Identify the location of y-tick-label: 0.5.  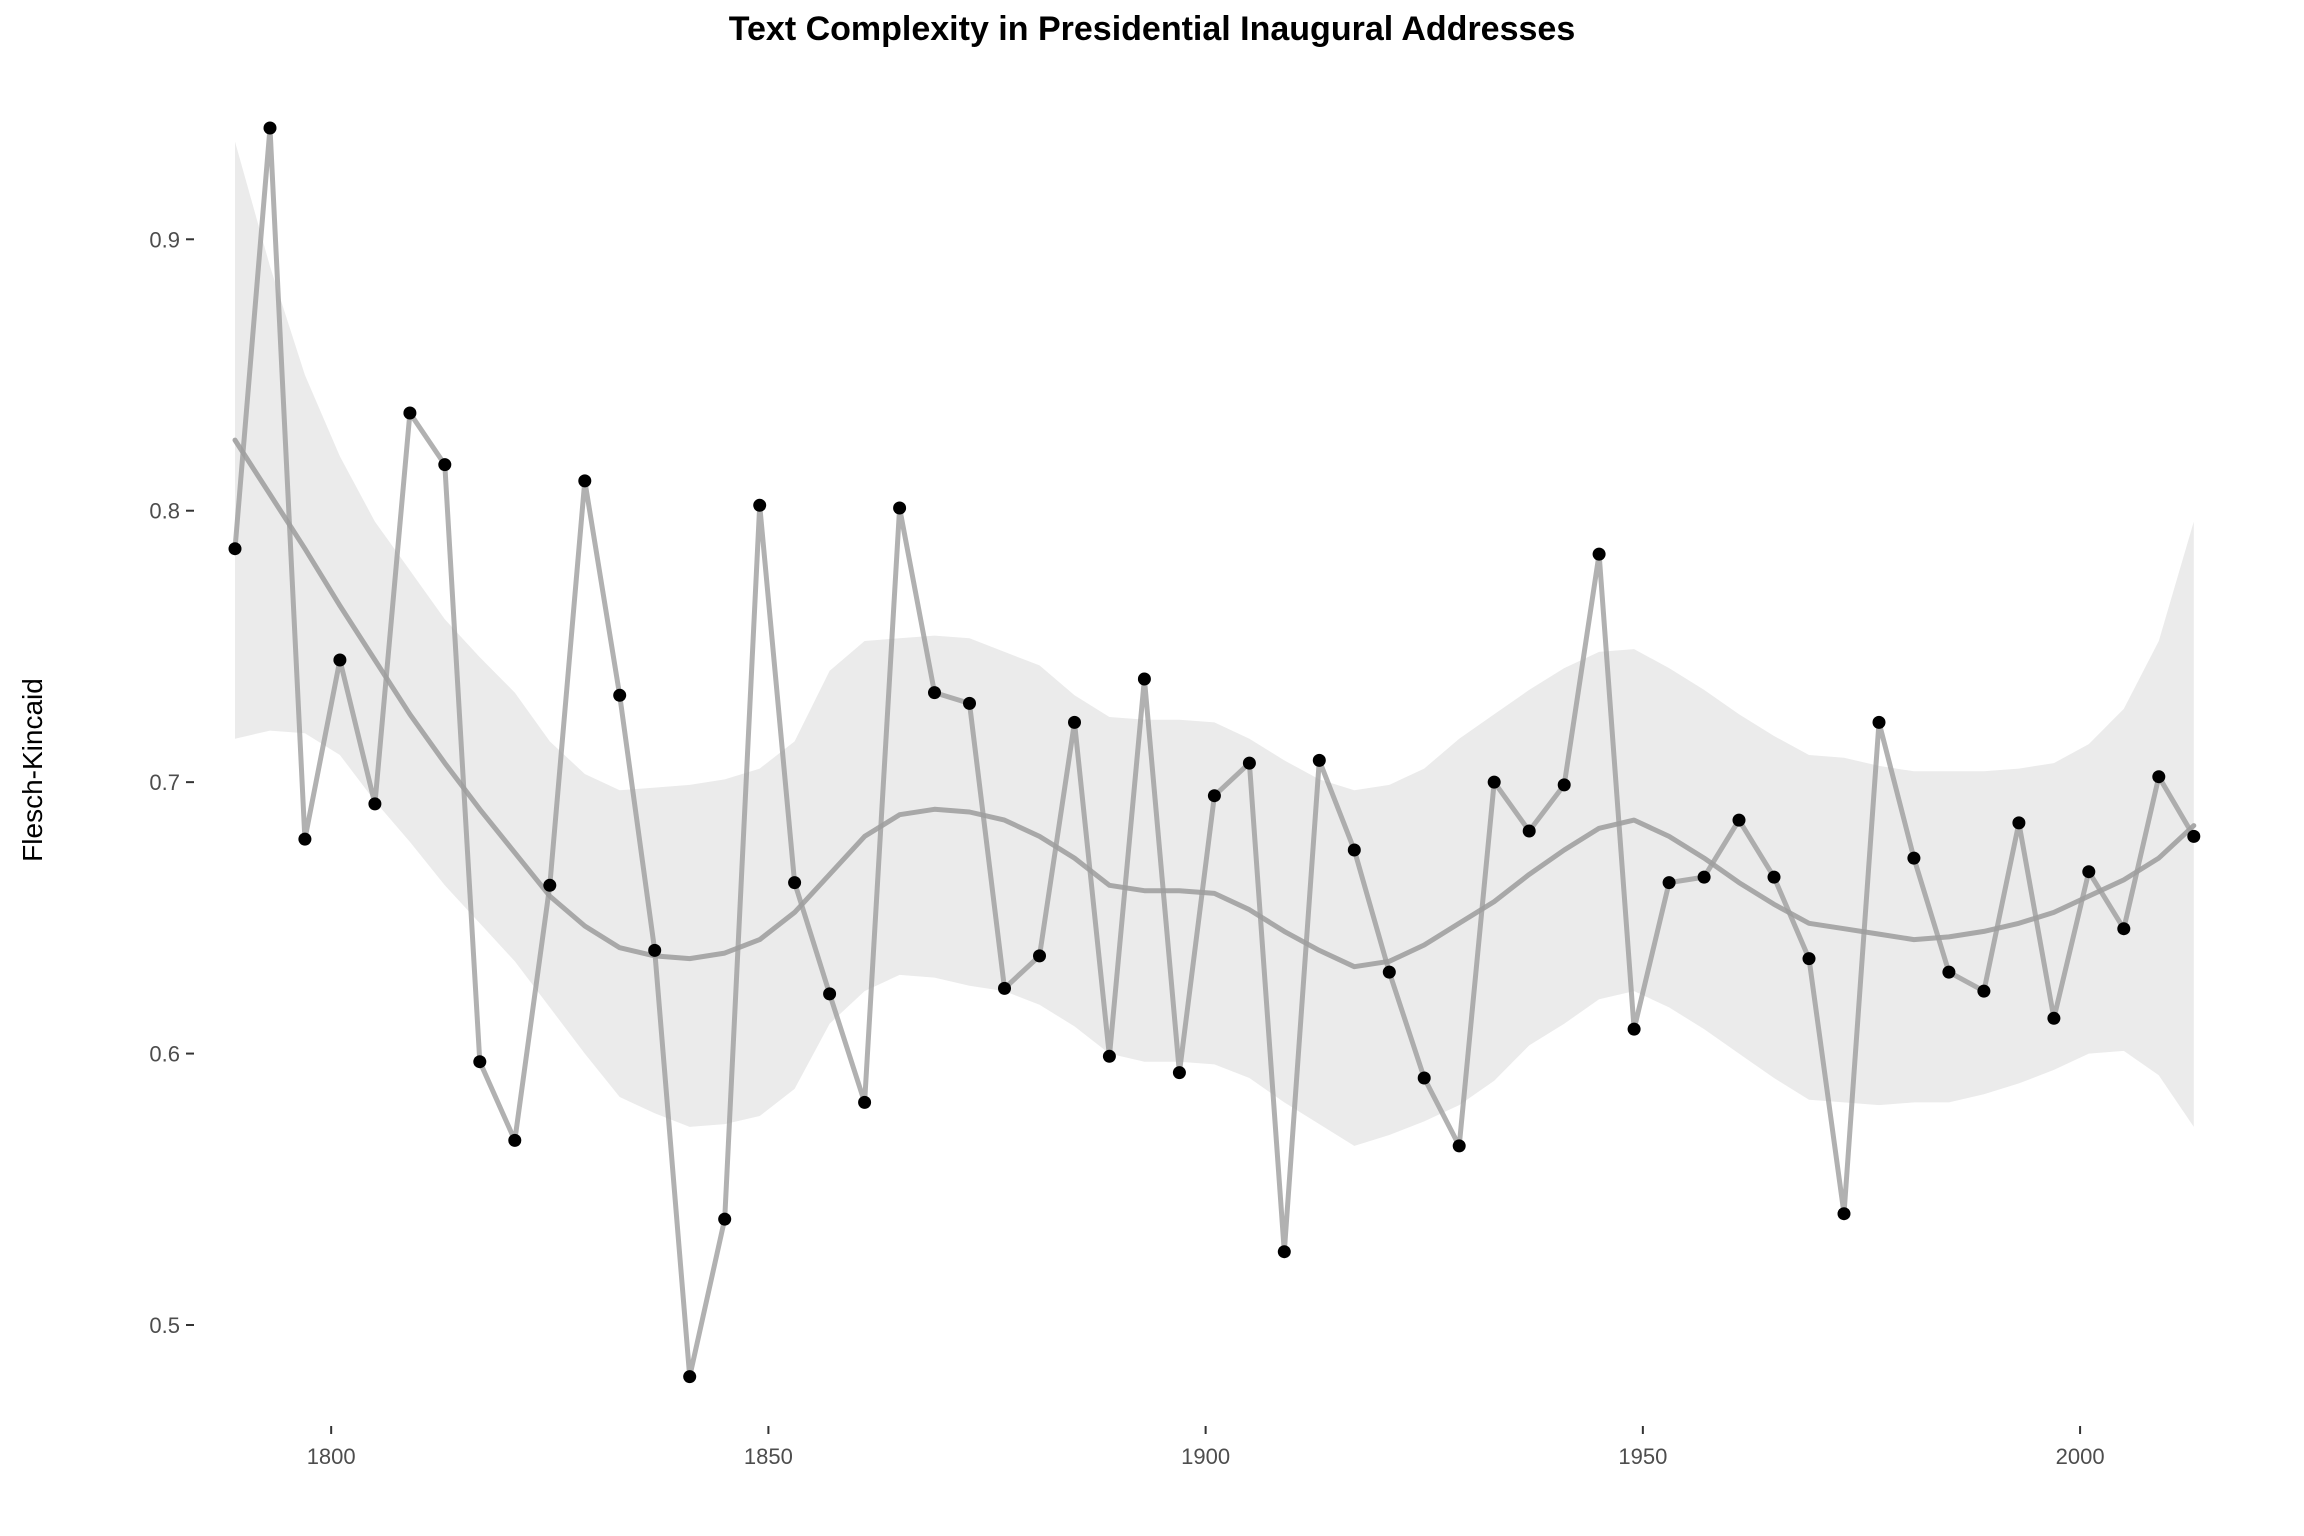
(164, 1325).